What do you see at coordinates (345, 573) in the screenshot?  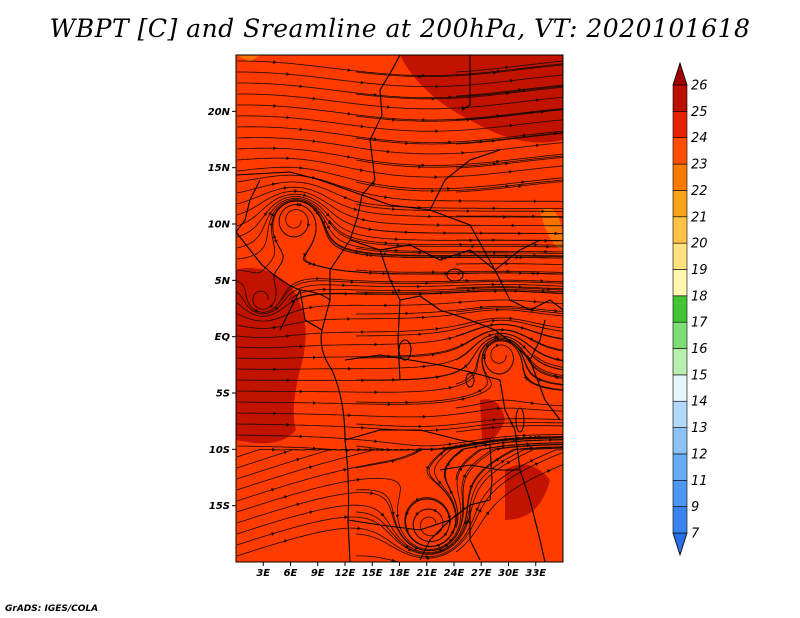 I see `lon-tick-label: 12E` at bounding box center [345, 573].